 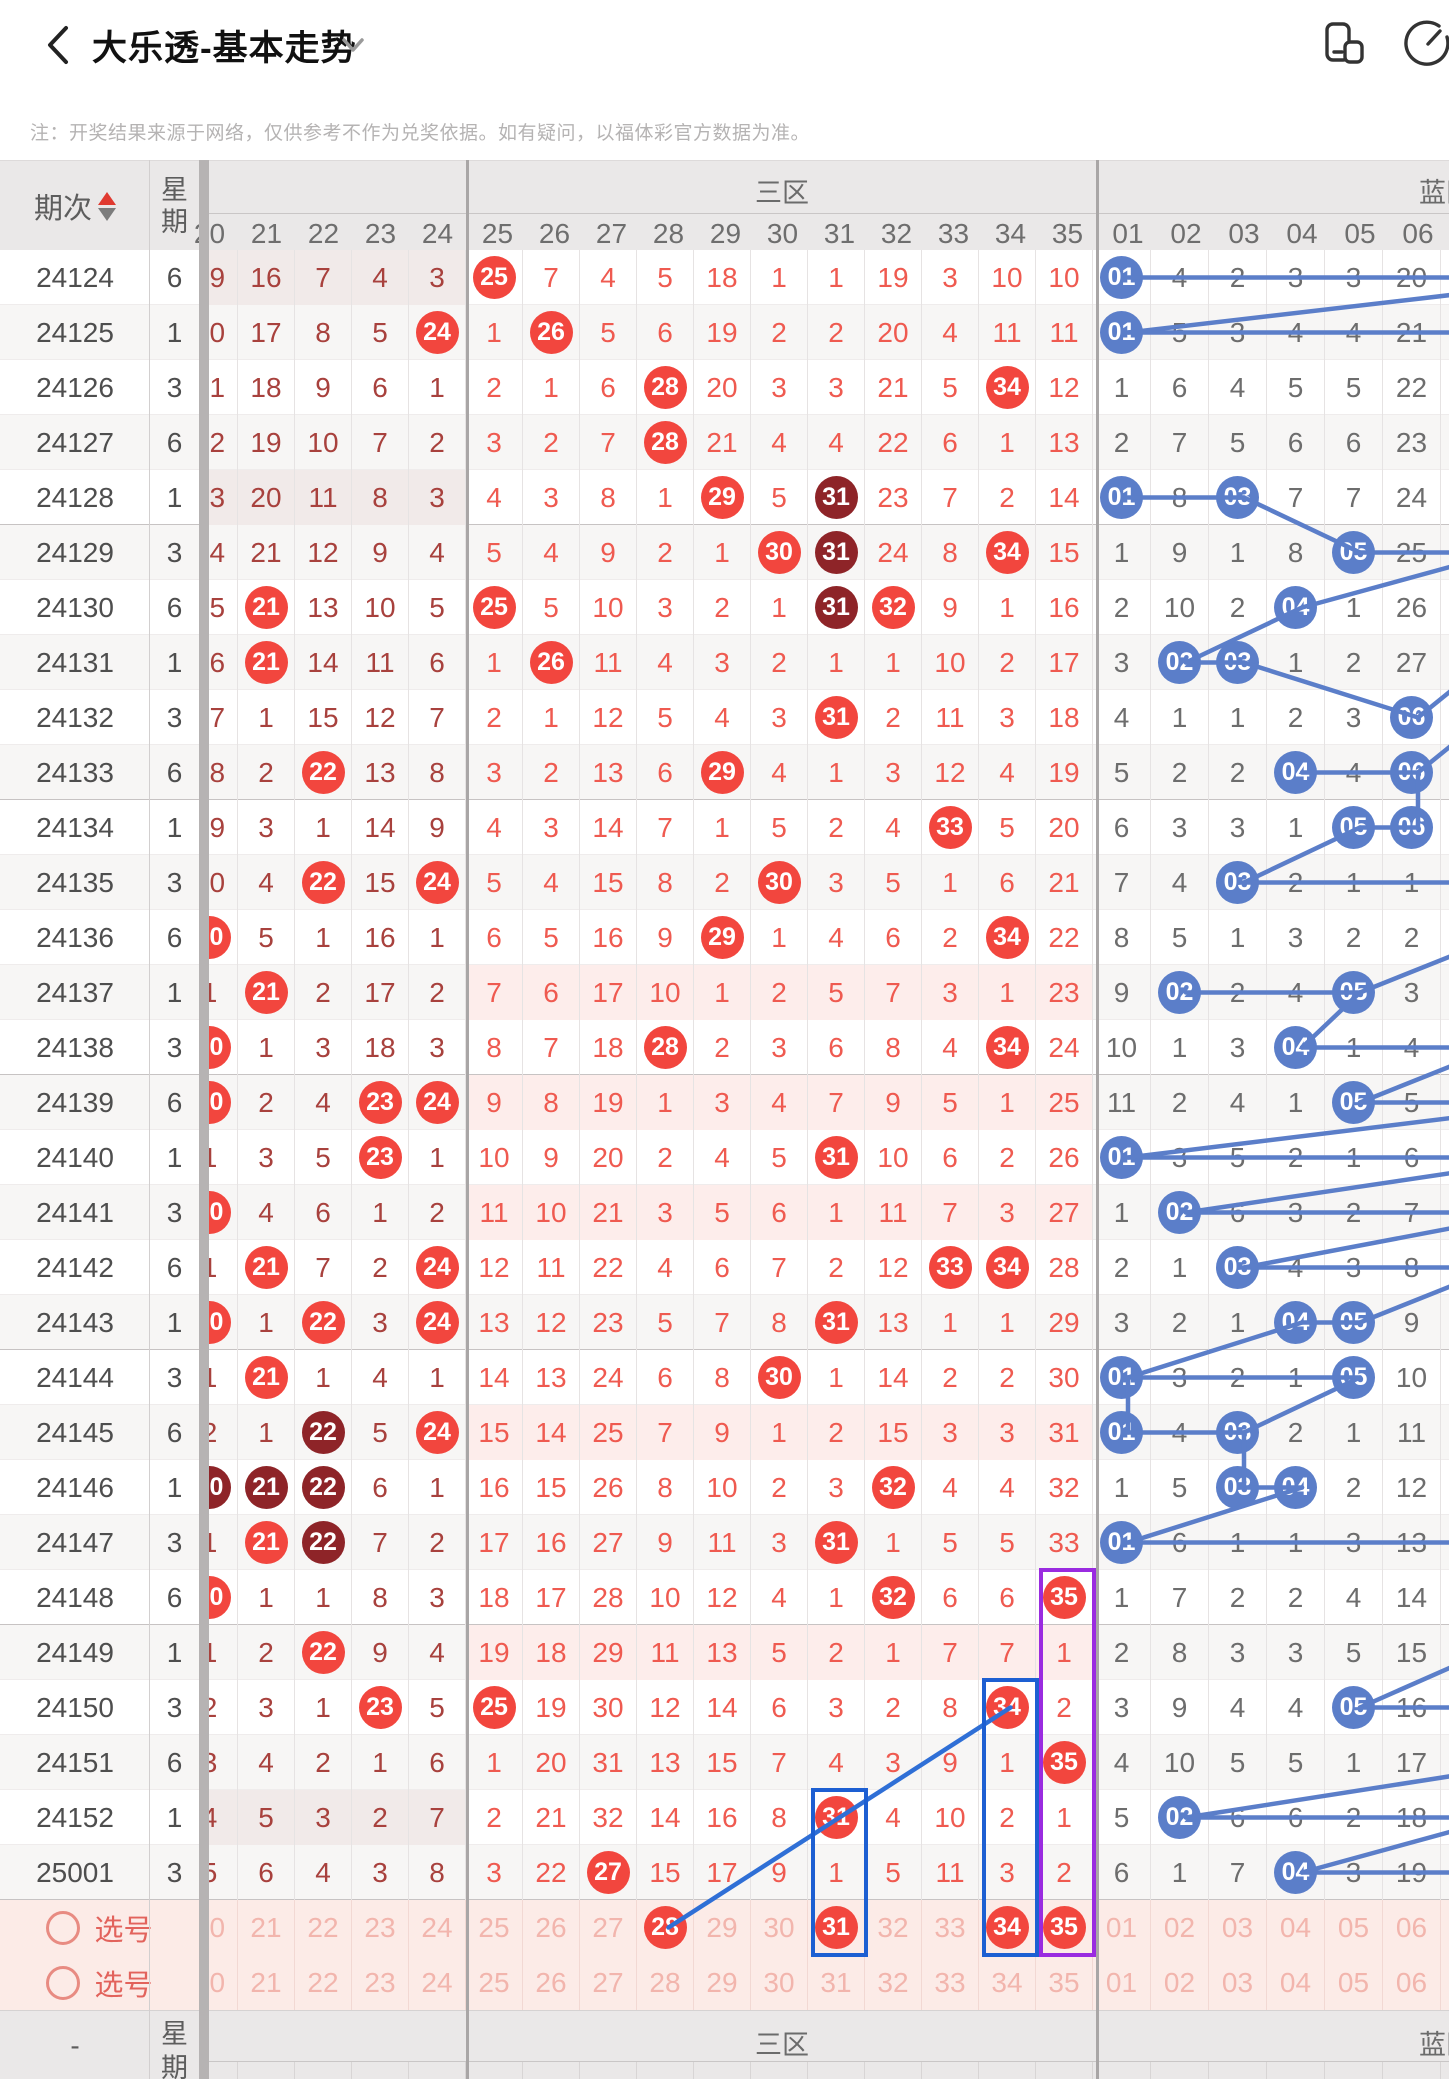 I want to click on draw-row: 24133 6 2822213832136294131241952204406, so click(x=724, y=772).